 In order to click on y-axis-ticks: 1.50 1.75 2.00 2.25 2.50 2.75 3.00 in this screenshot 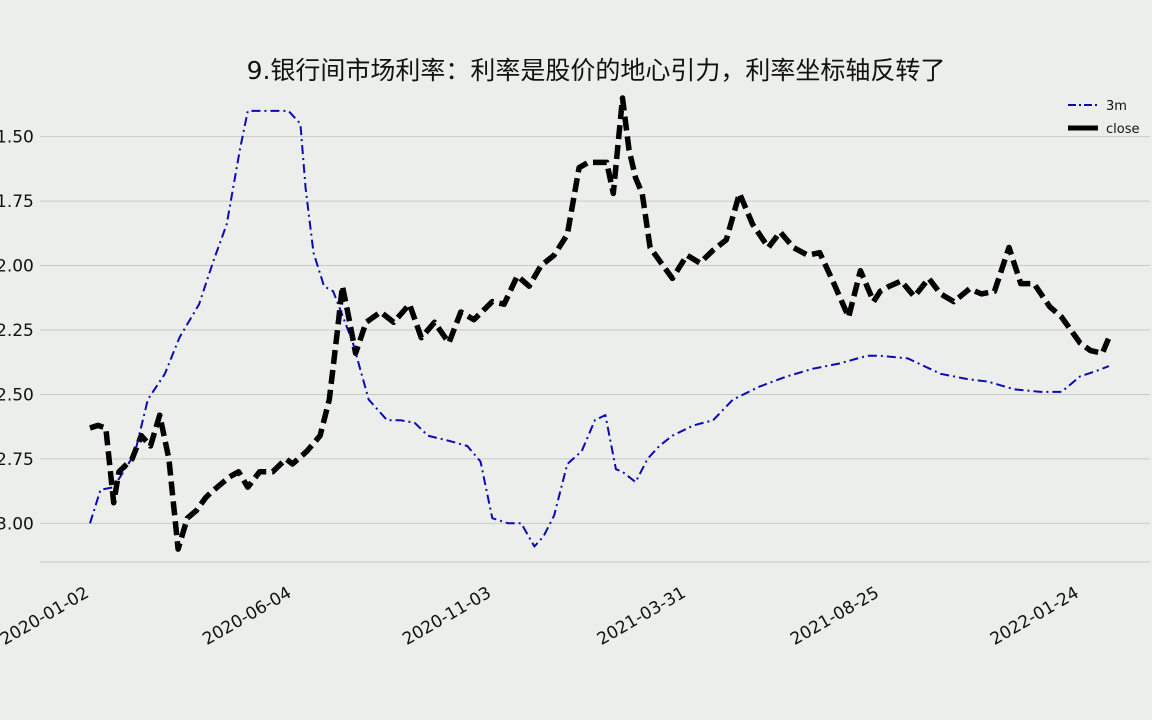, I will do `click(17, 331)`.